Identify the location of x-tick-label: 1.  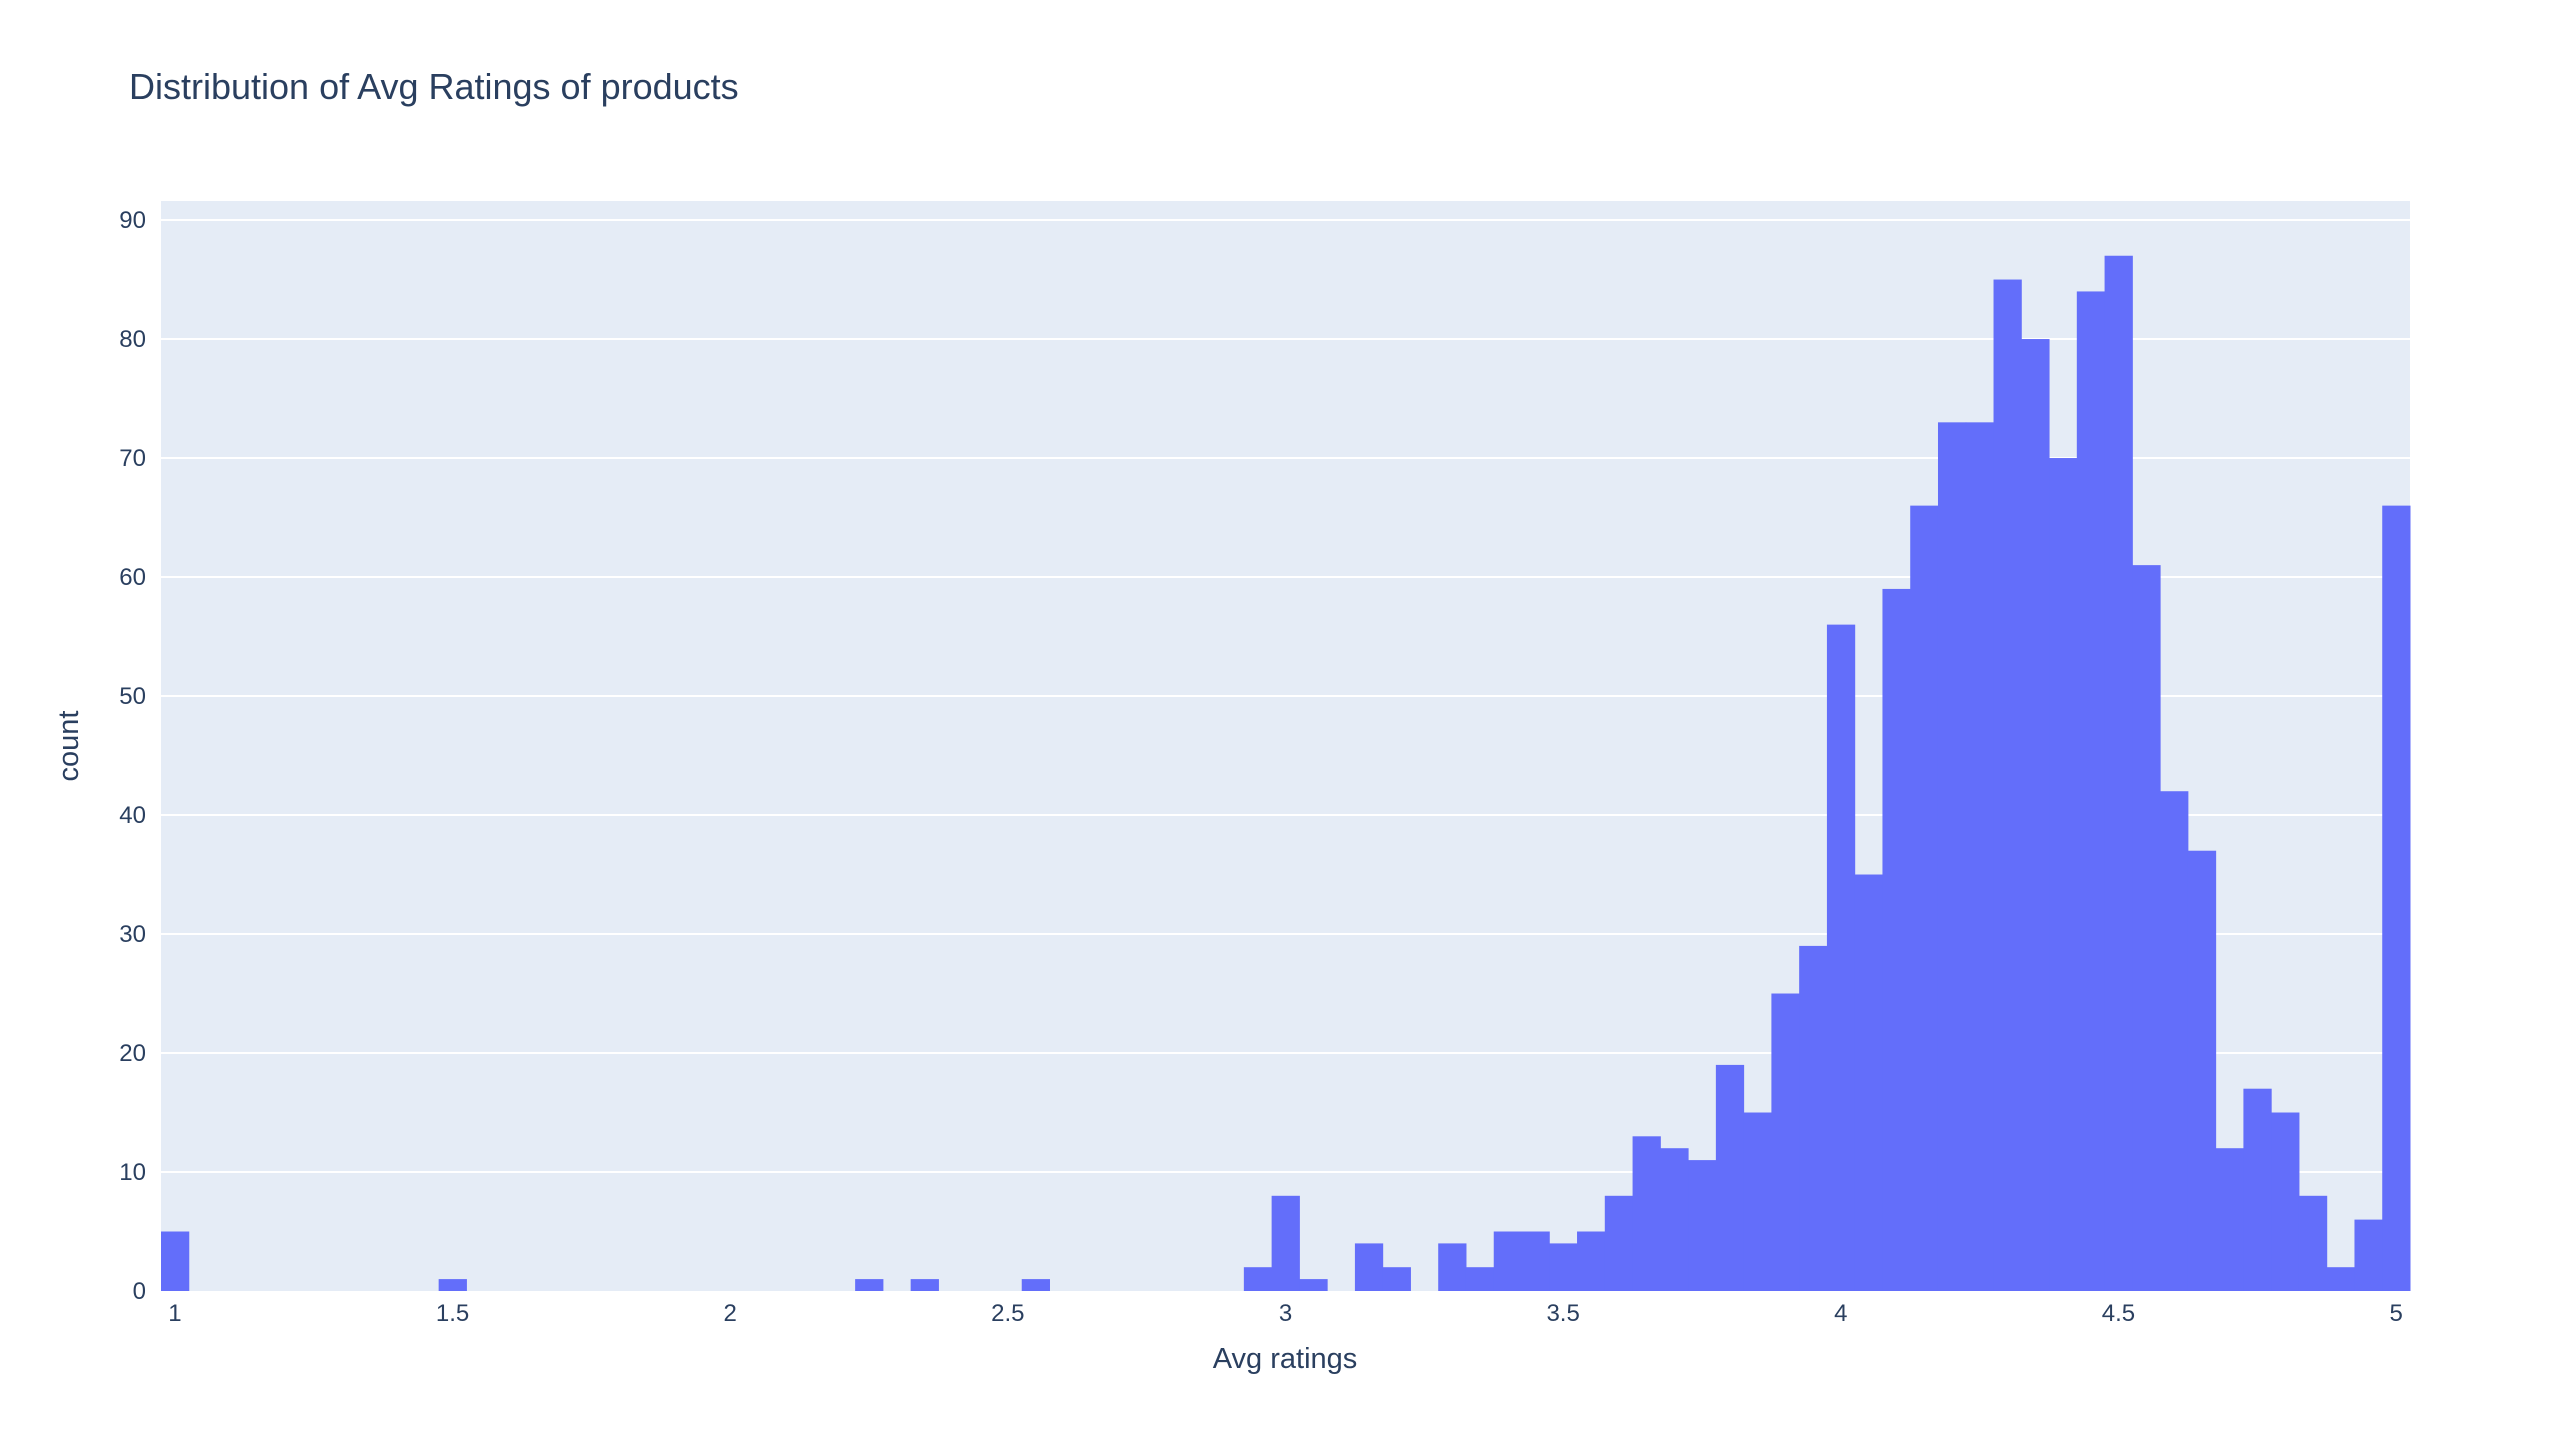
(174, 1313).